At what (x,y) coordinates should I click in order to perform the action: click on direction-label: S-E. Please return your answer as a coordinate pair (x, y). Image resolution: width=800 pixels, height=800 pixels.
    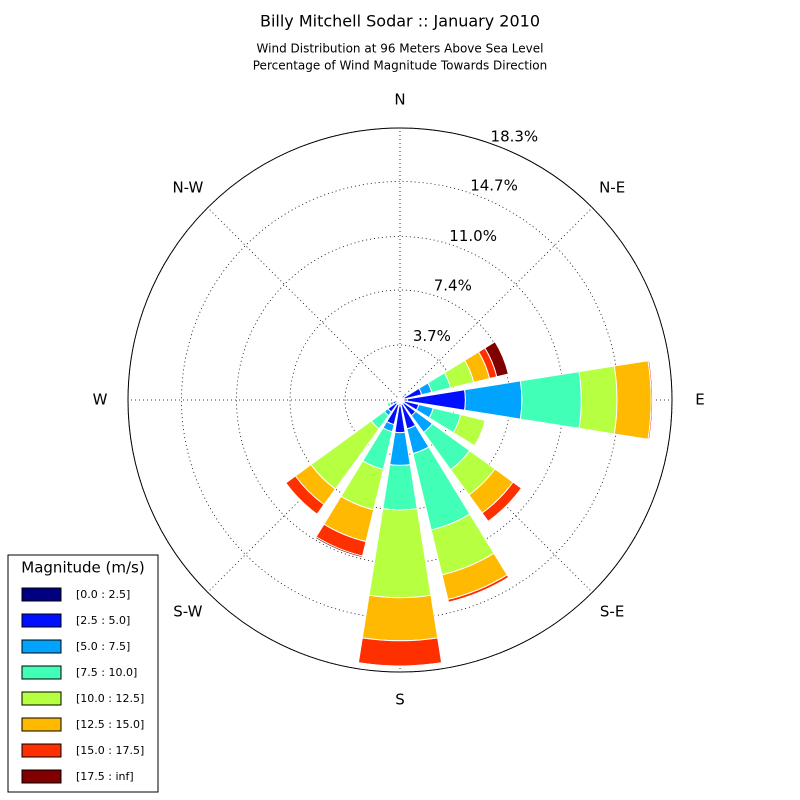
    Looking at the image, I should click on (612, 612).